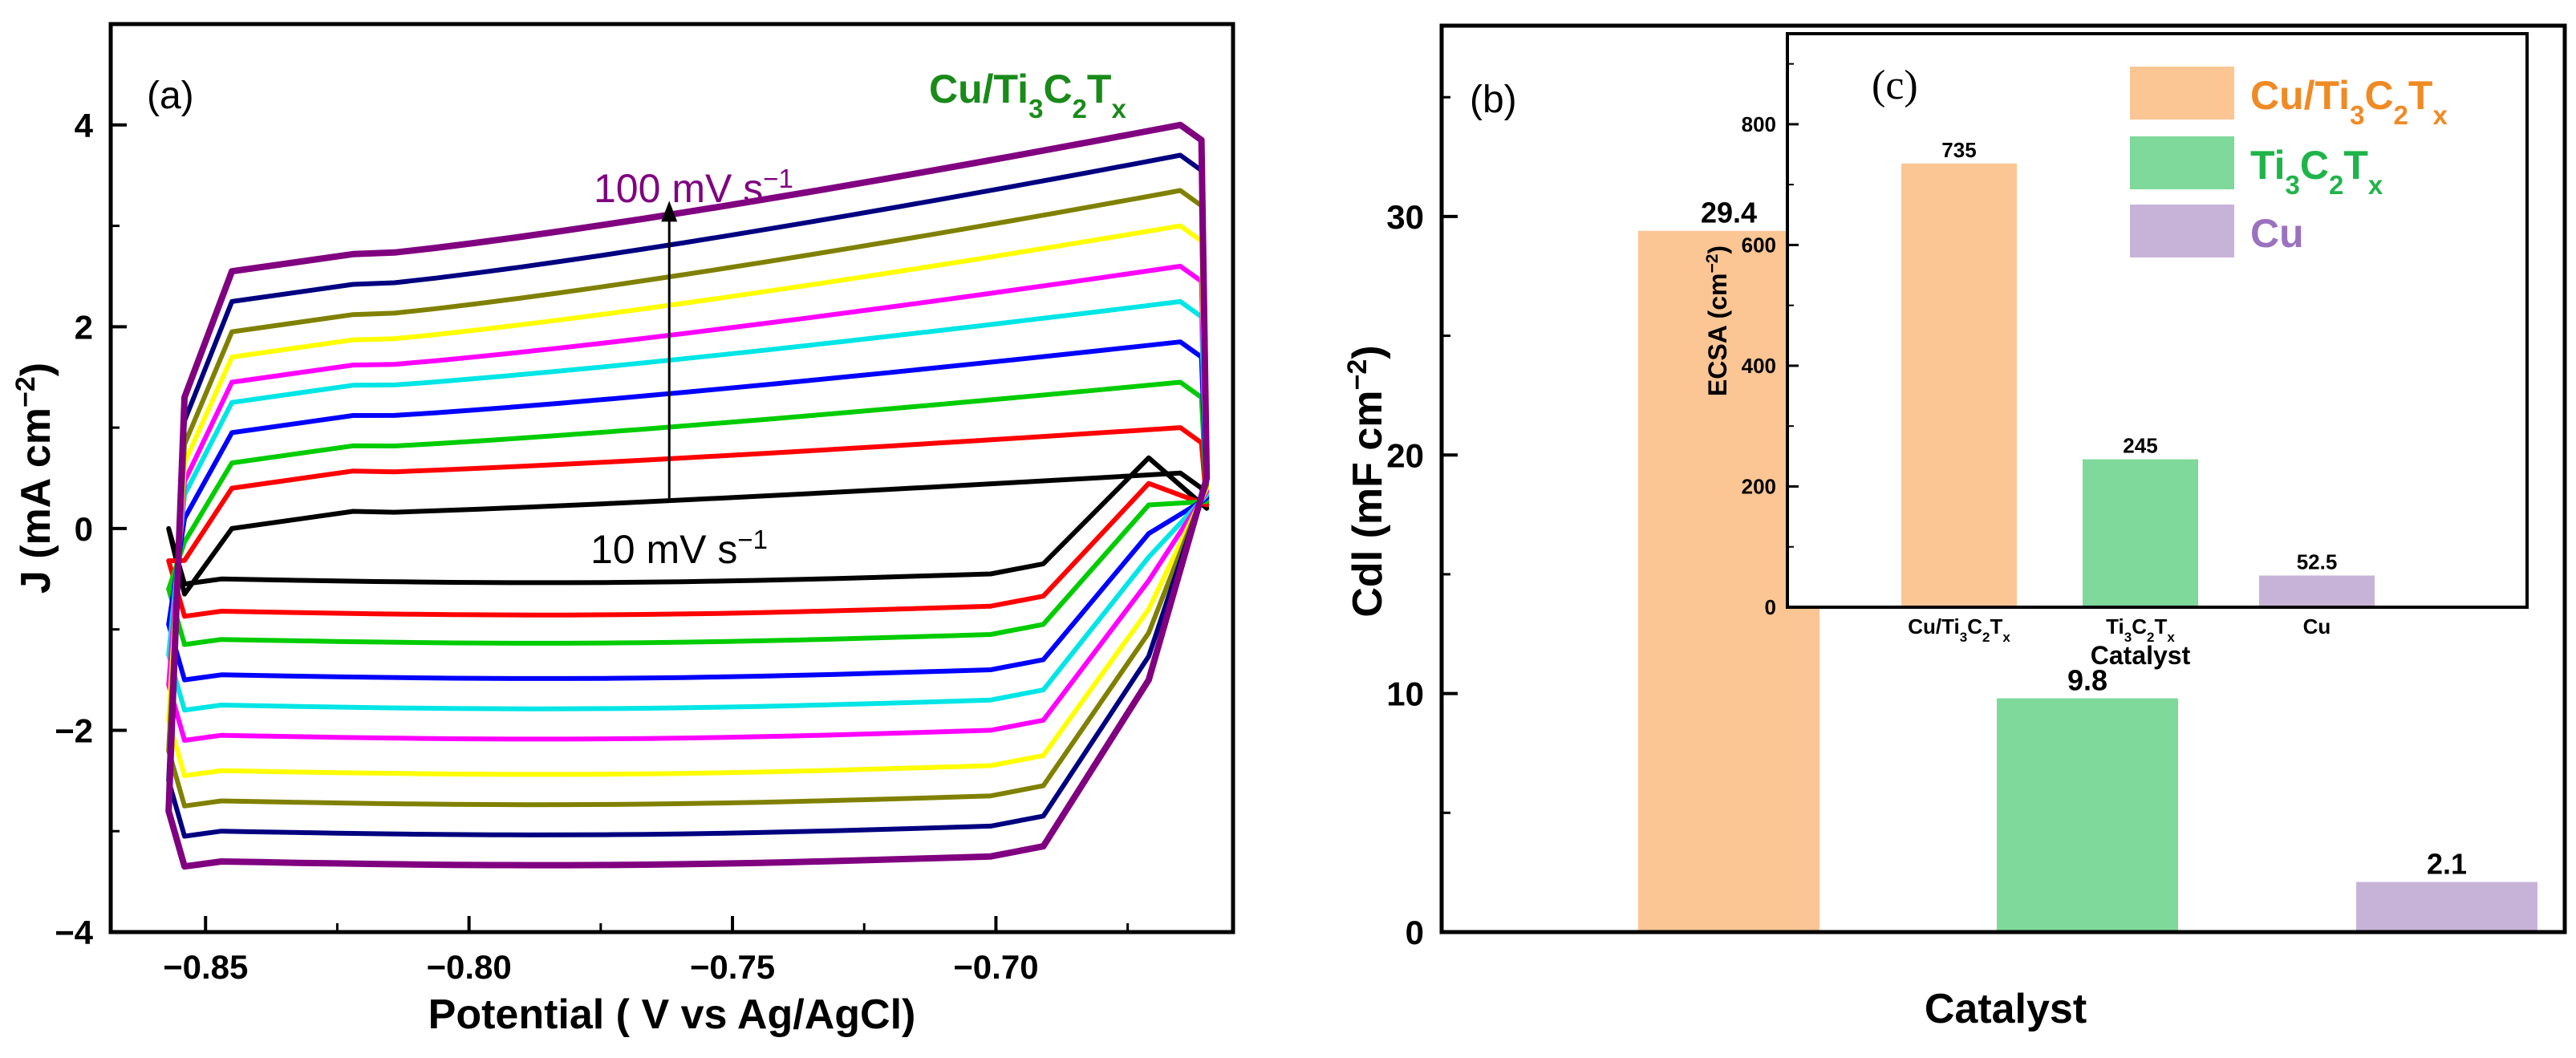 The image size is (2576, 1058). What do you see at coordinates (468, 967) in the screenshot?
I see `x-tick-label: −0.80` at bounding box center [468, 967].